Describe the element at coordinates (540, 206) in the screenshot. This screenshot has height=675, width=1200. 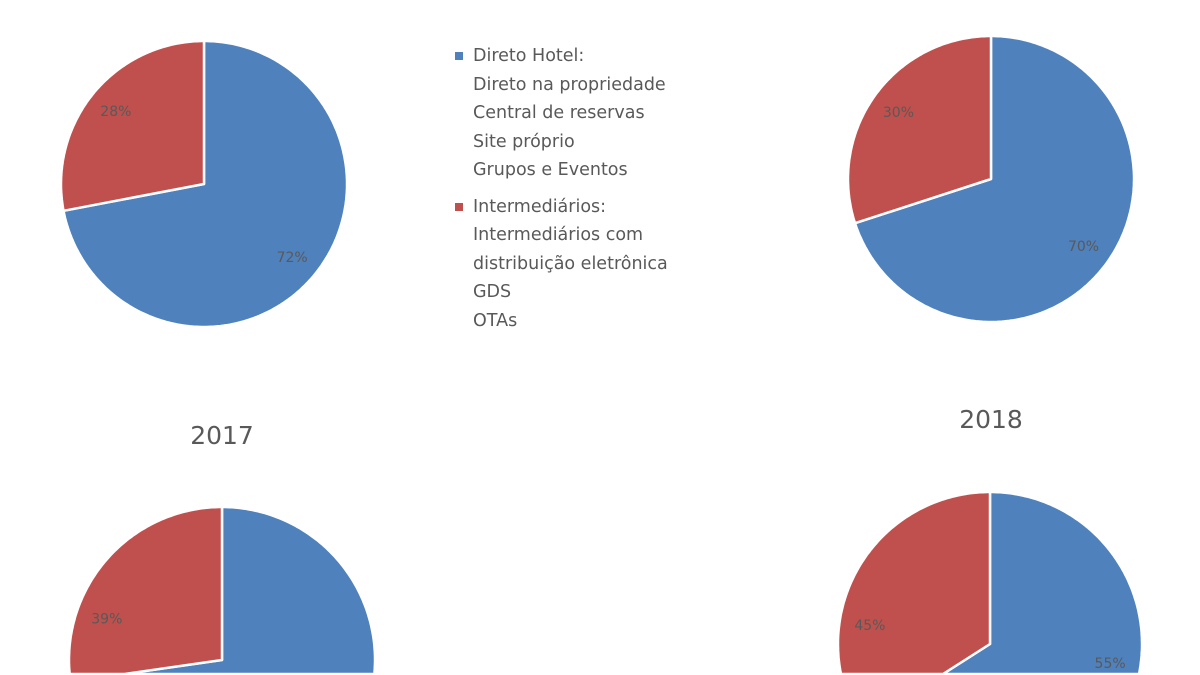
I see `legend-label: Intermediários:` at that location.